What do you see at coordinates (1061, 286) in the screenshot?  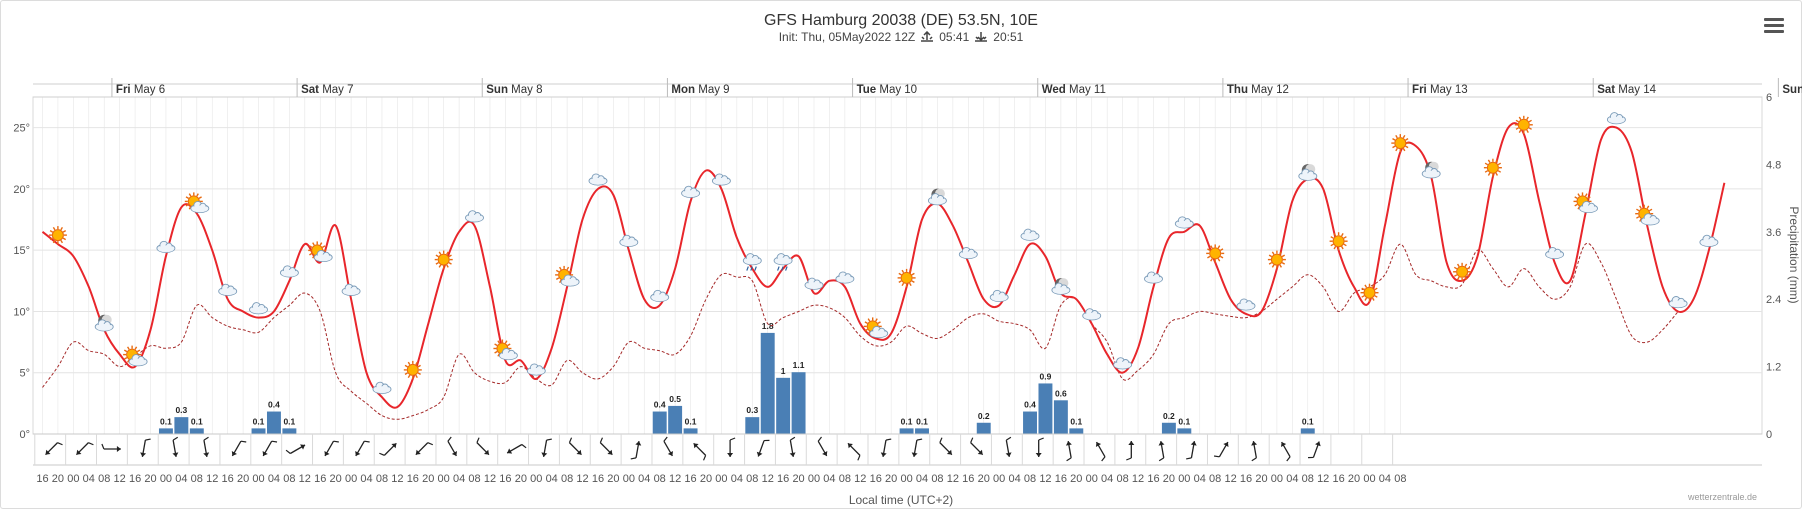 I see `moon-icon` at bounding box center [1061, 286].